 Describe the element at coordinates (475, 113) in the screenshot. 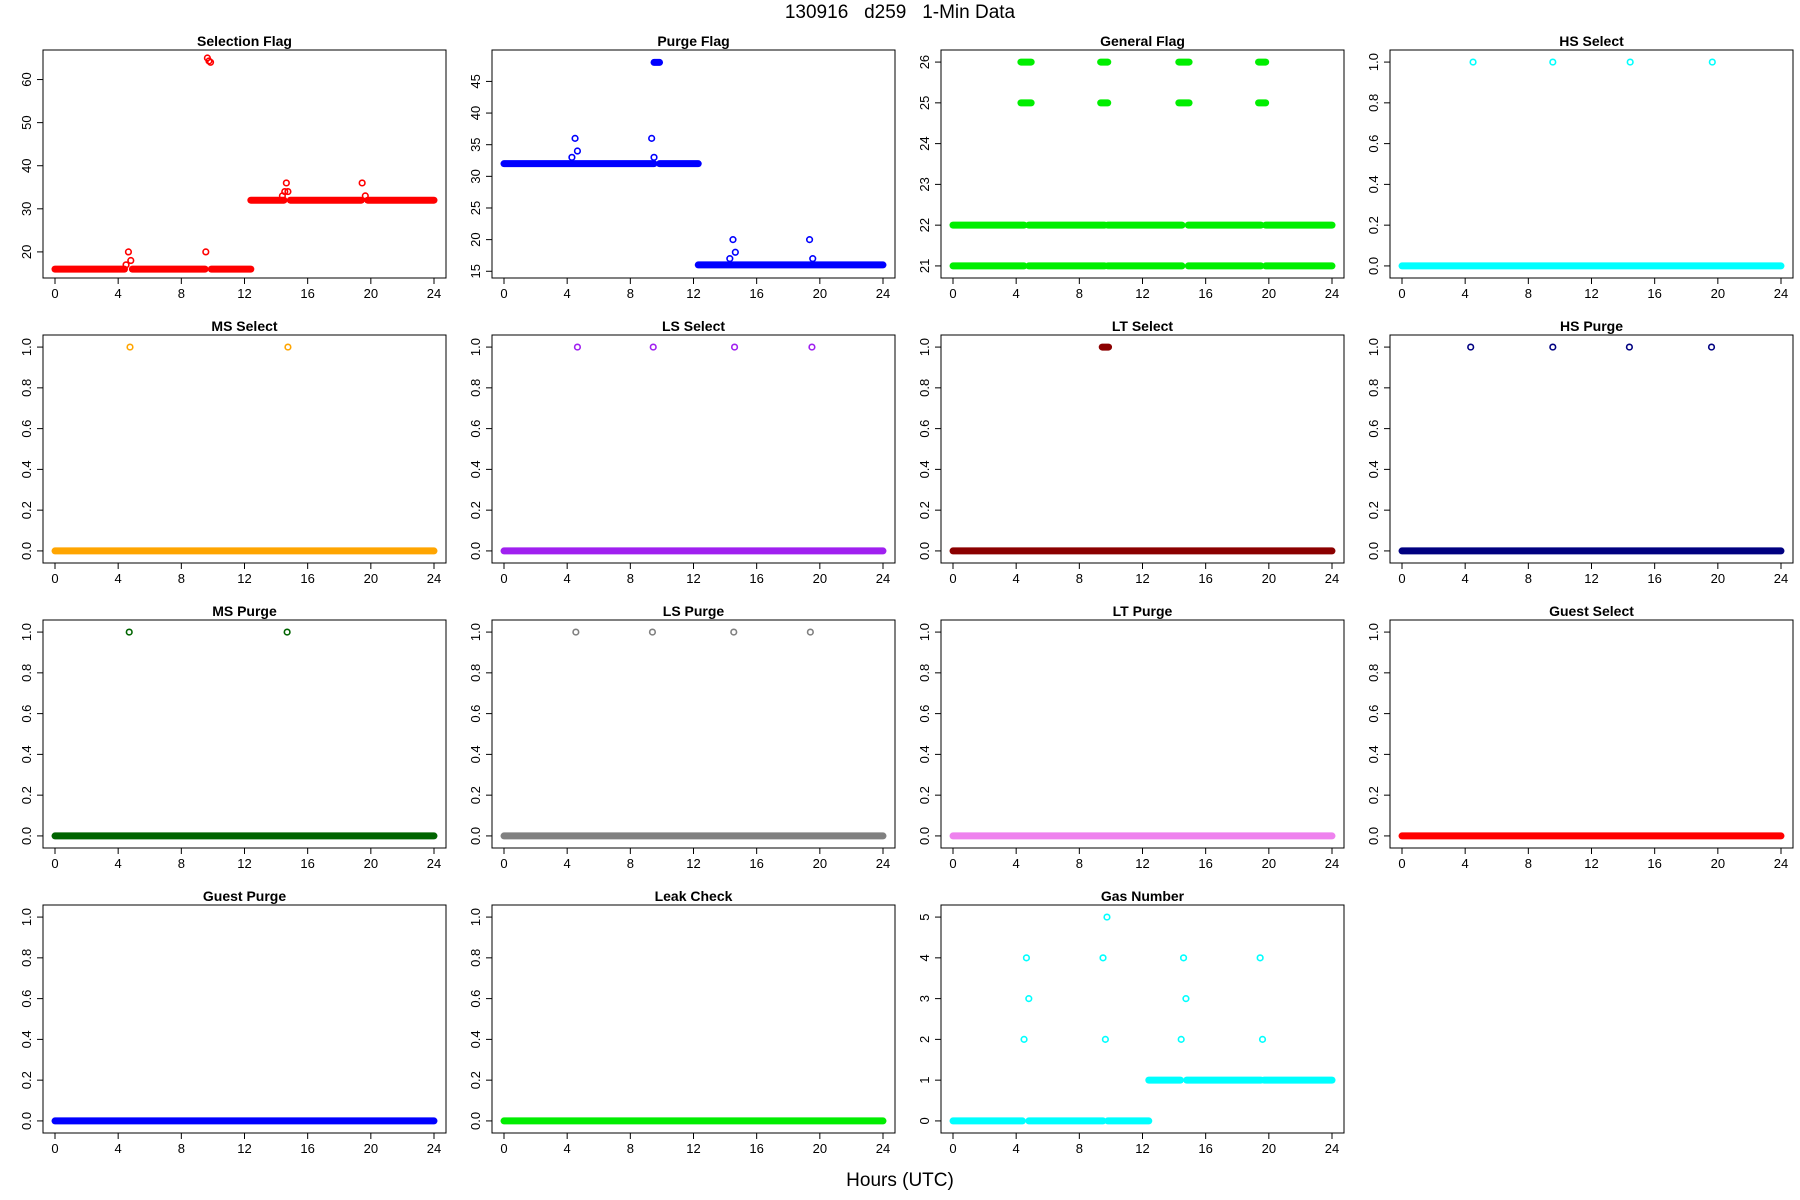

I see `y-tick-label: 40` at that location.